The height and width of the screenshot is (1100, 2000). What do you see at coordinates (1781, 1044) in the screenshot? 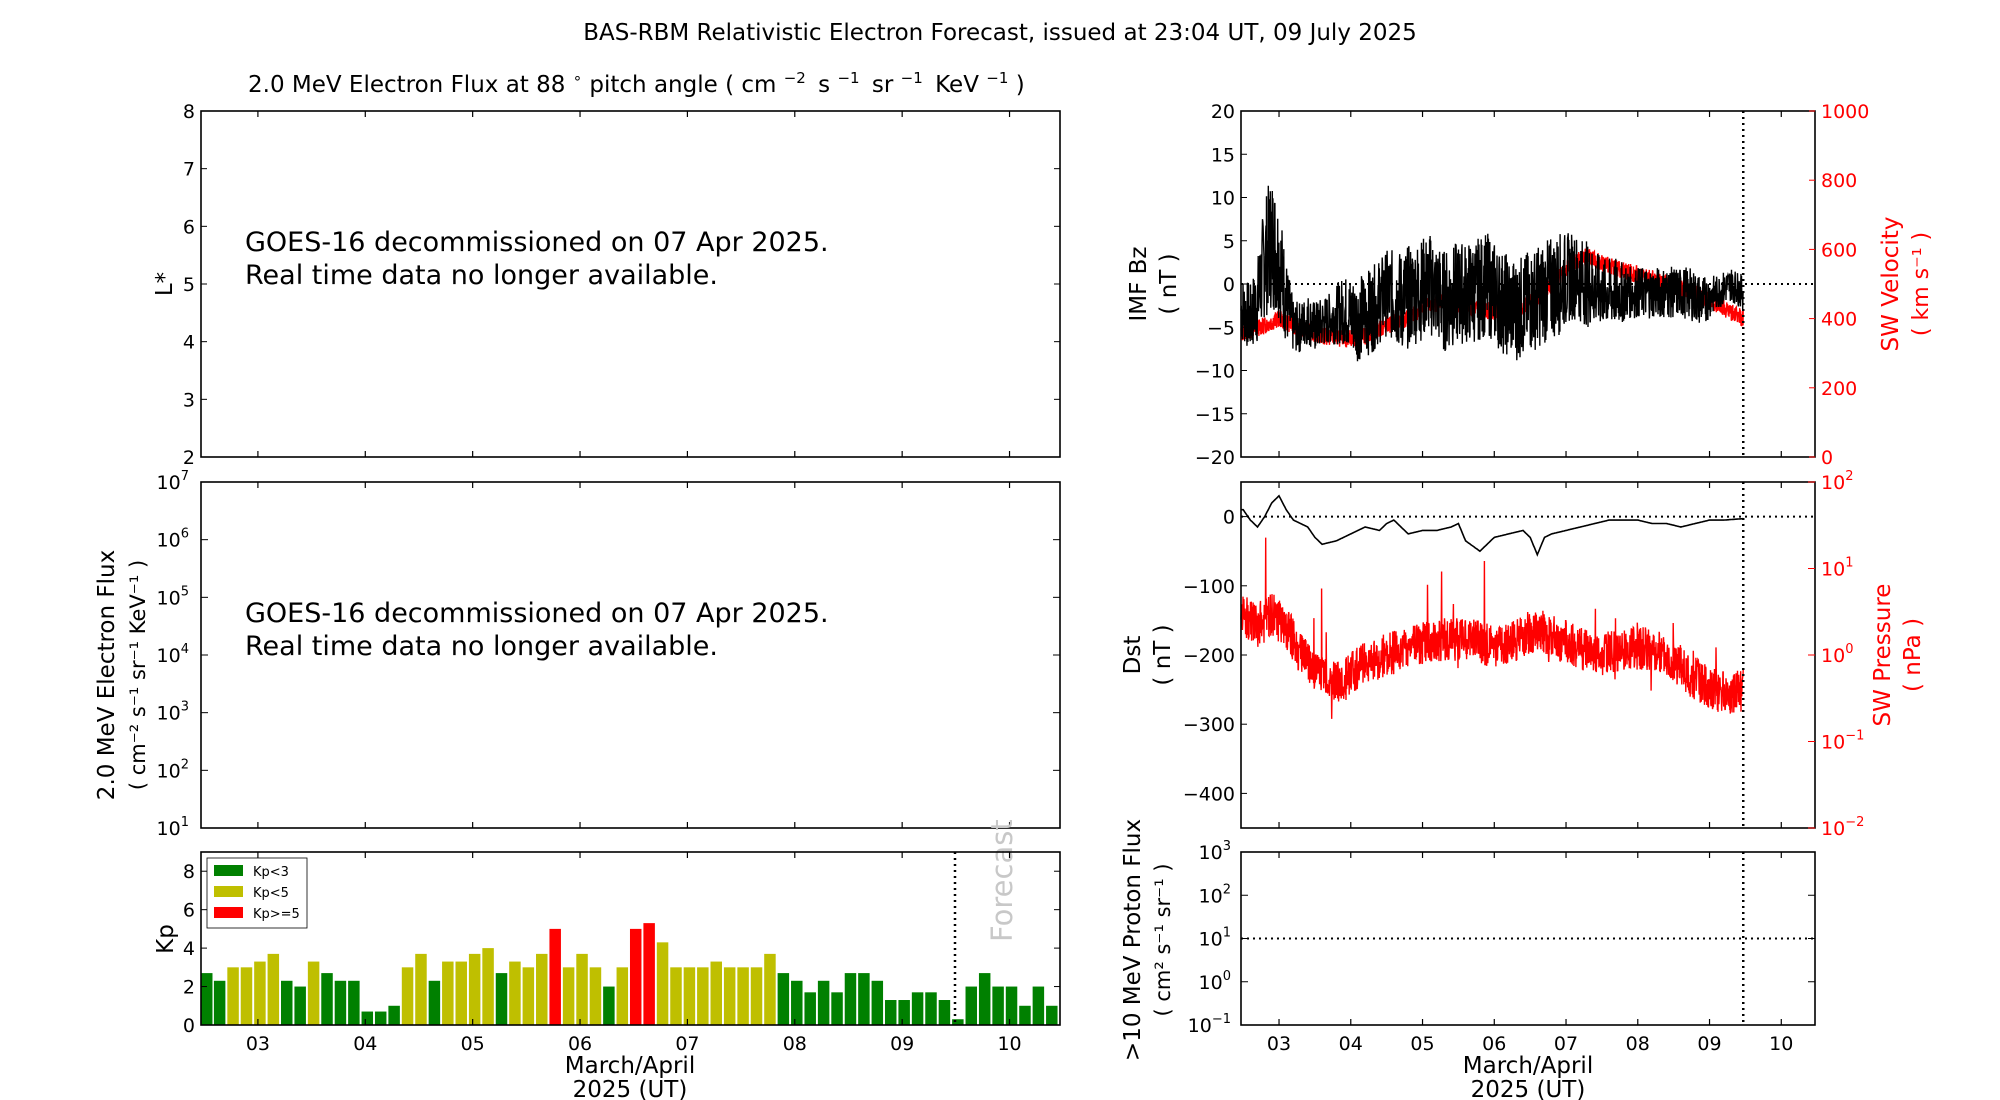
I see `proton-xtick-label-7: 10` at bounding box center [1781, 1044].